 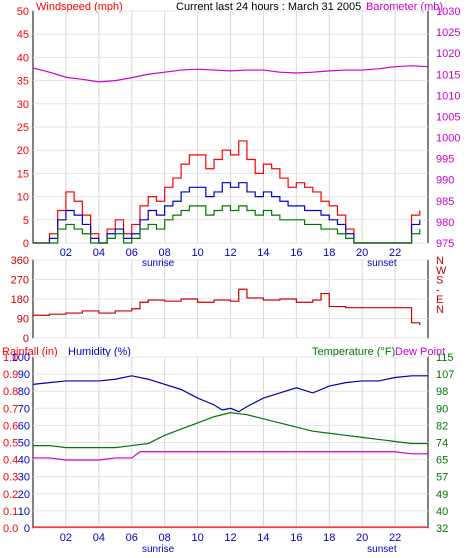 I want to click on humidity-tick-label: 90, so click(x=24, y=375).